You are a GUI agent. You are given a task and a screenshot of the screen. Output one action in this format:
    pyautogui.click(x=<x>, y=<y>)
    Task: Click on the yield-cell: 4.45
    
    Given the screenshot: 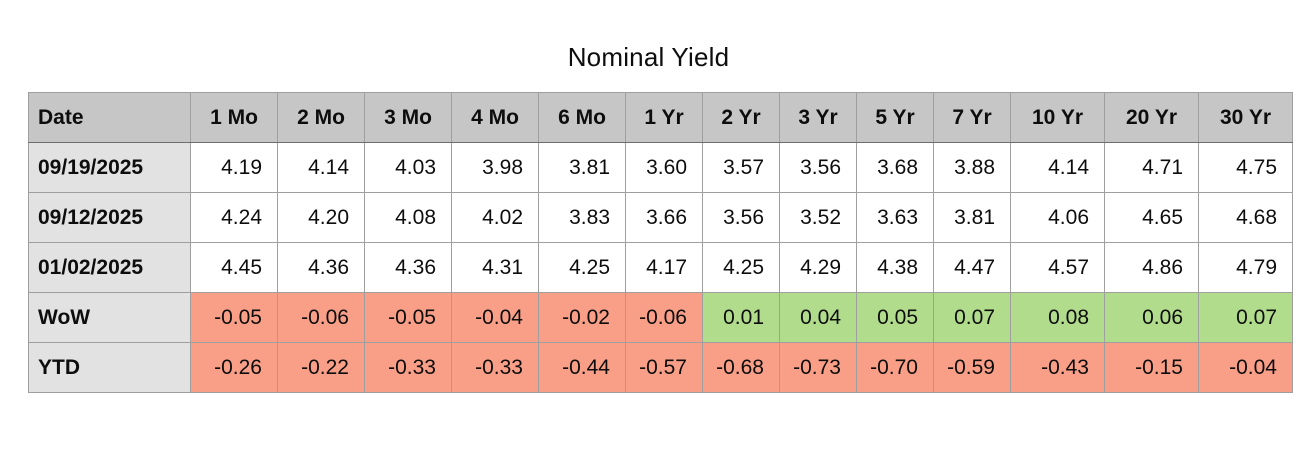 What is the action you would take?
    pyautogui.click(x=234, y=267)
    